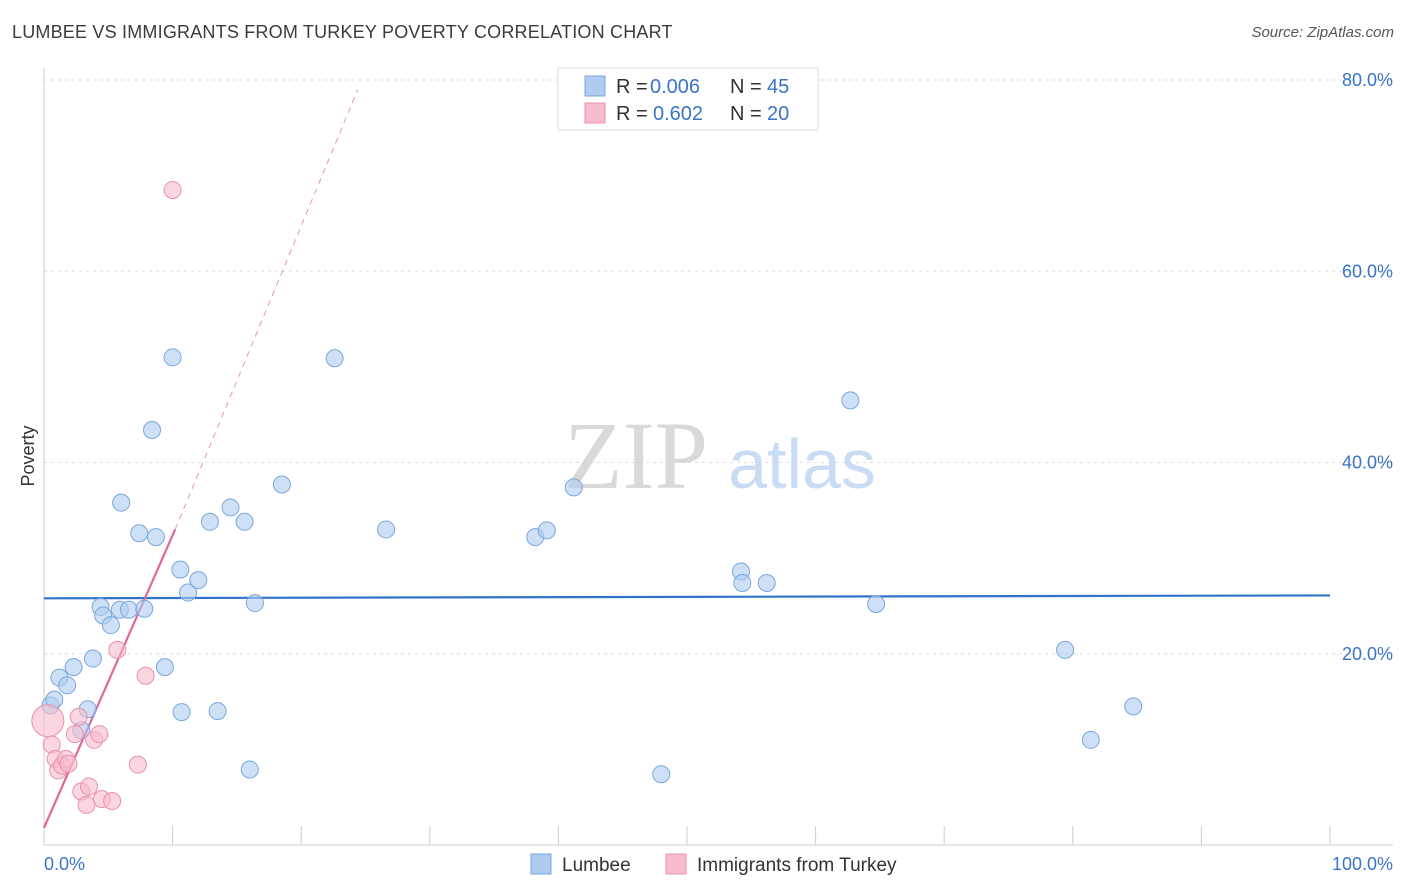  What do you see at coordinates (1322, 32) in the screenshot?
I see `chart-source: Source: ZipAtlas.com` at bounding box center [1322, 32].